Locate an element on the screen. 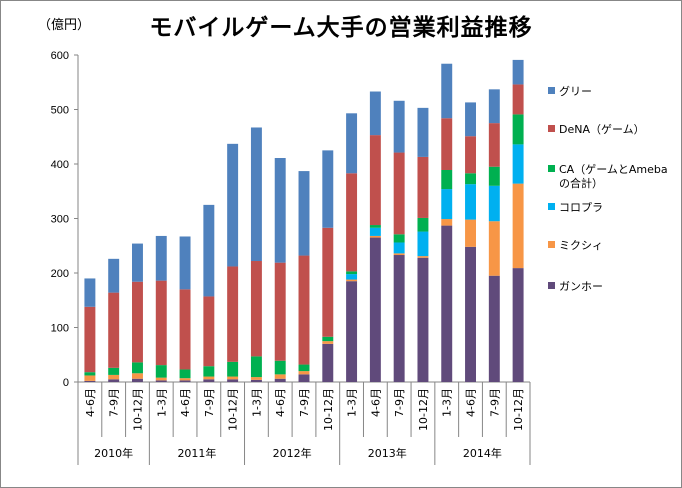 The height and width of the screenshot is (488, 682). legend-label: コロプラ is located at coordinates (581, 207).